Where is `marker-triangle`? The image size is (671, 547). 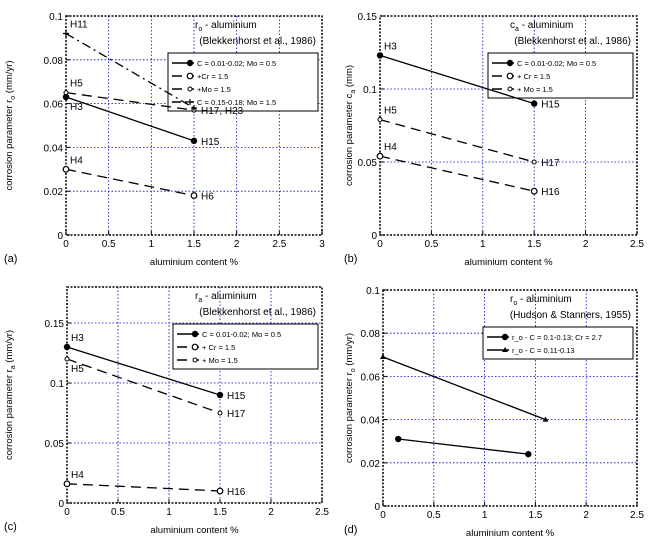
marker-triangle is located at coordinates (383, 356).